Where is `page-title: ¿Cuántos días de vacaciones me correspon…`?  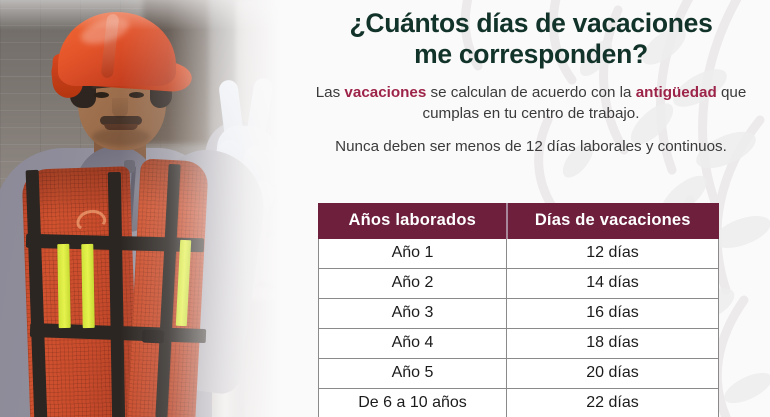 page-title: ¿Cuántos días de vacaciones me correspon… is located at coordinates (531, 38).